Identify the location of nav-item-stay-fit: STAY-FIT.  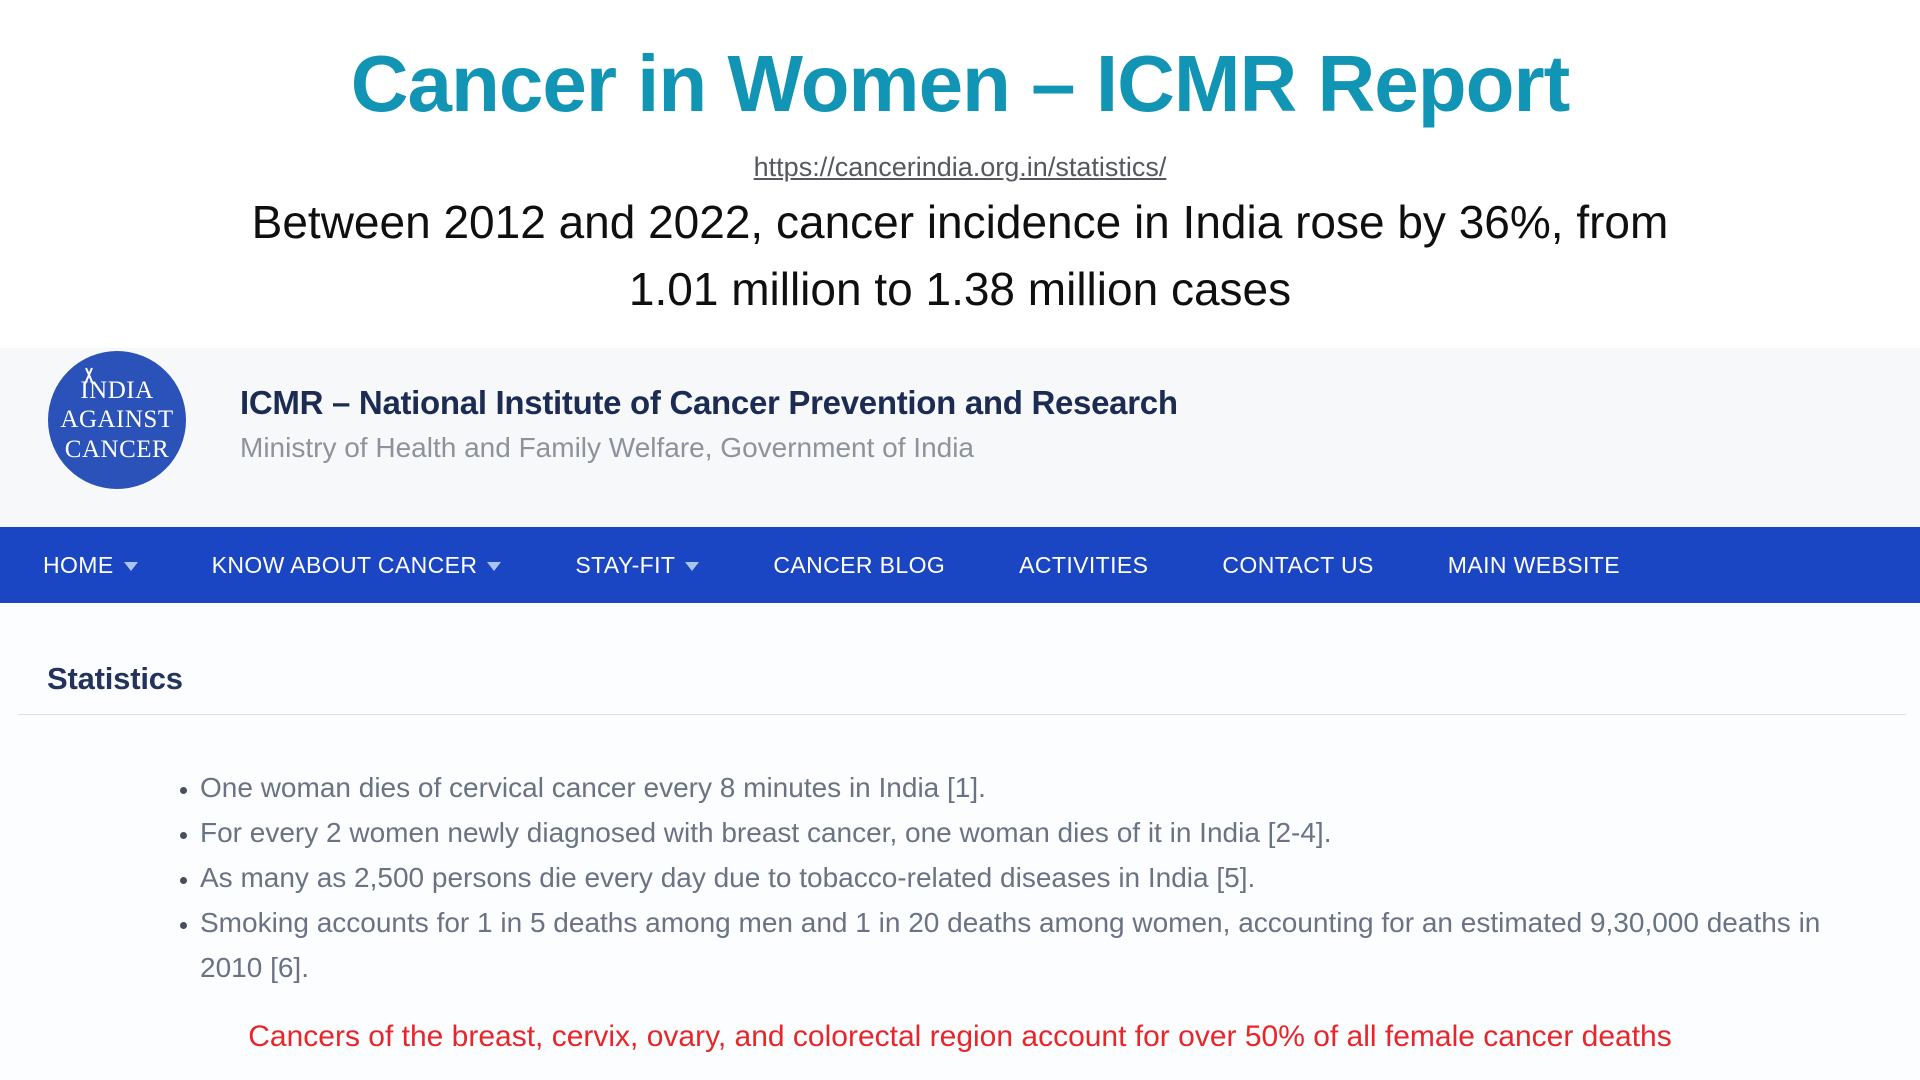
(637, 565).